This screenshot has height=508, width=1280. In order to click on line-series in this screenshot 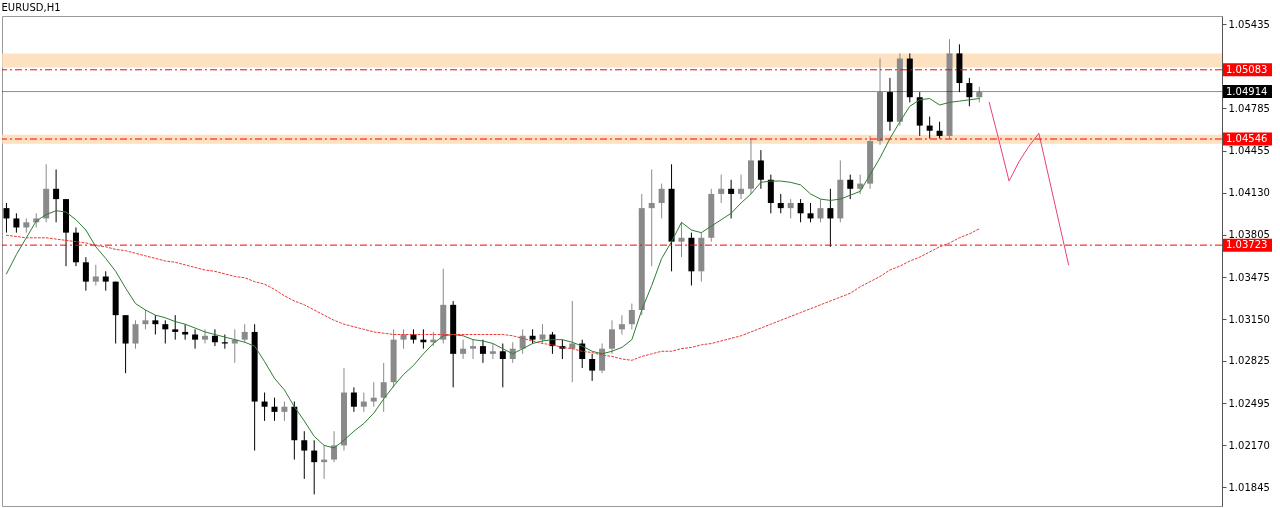, I will do `click(1029, 183)`.